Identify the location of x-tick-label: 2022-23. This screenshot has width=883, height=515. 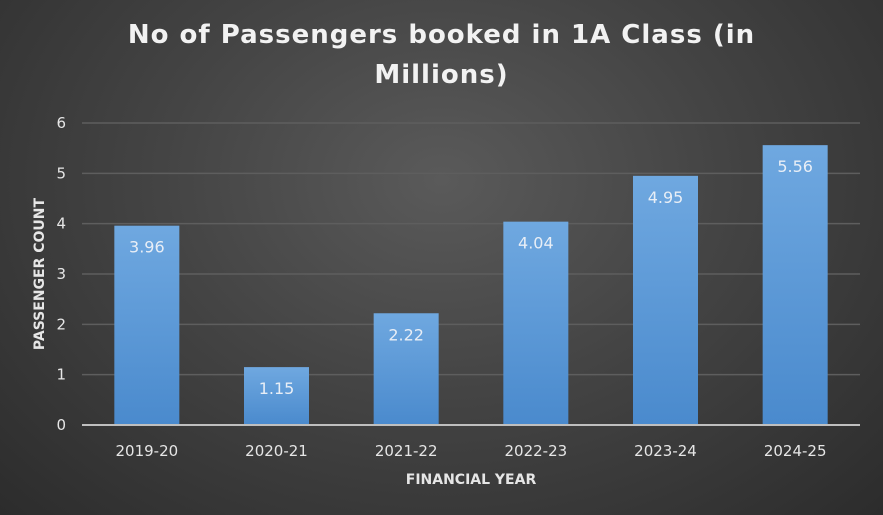
(535, 451).